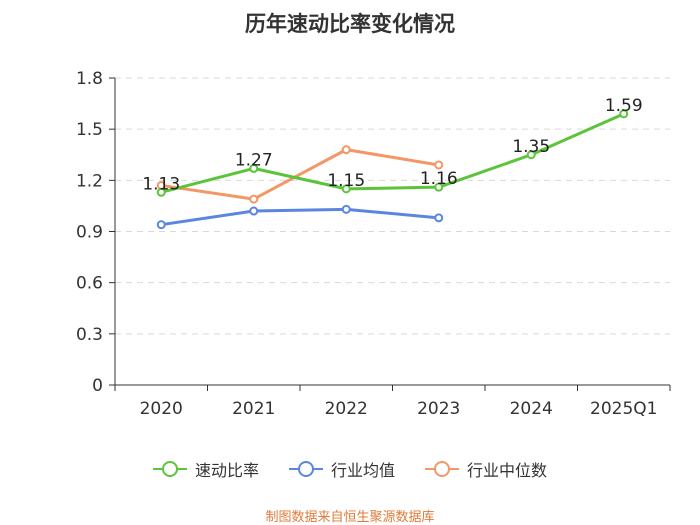 The width and height of the screenshot is (700, 525). What do you see at coordinates (362, 470) in the screenshot?
I see `legend-label: 行业均值` at bounding box center [362, 470].